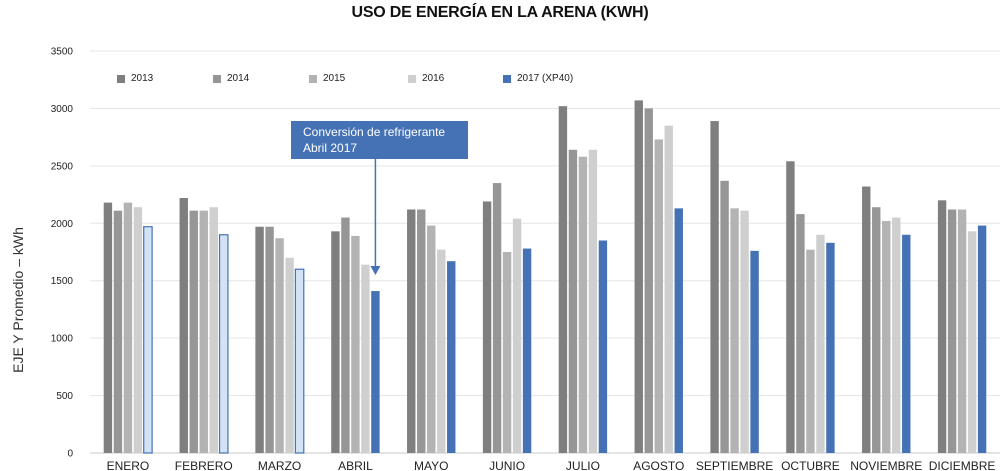  What do you see at coordinates (658, 465) in the screenshot?
I see `x-tick-label: AGOSTO` at bounding box center [658, 465].